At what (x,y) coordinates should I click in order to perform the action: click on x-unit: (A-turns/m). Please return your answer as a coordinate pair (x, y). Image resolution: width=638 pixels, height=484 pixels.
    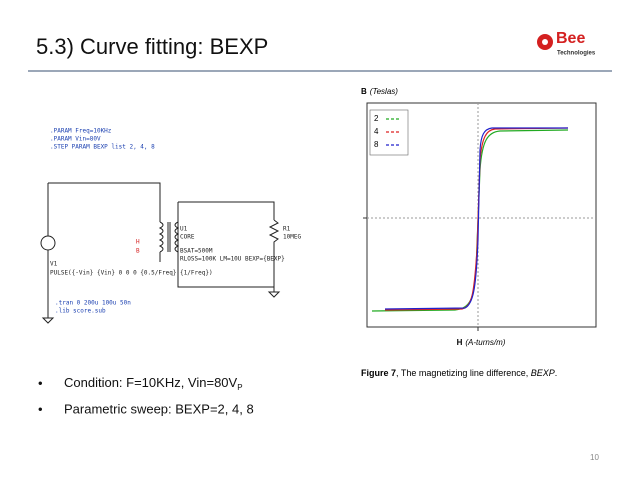
    Looking at the image, I should click on (485, 342).